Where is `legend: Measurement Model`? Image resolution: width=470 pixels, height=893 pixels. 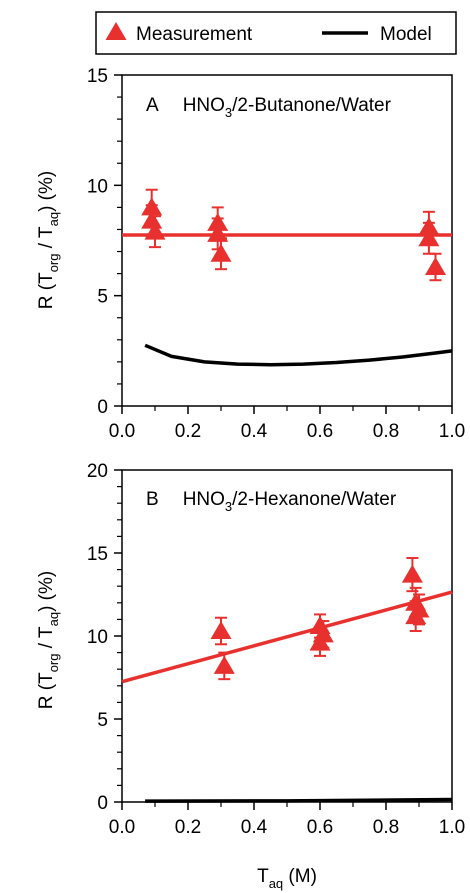
legend: Measurement Model is located at coordinates (276, 33).